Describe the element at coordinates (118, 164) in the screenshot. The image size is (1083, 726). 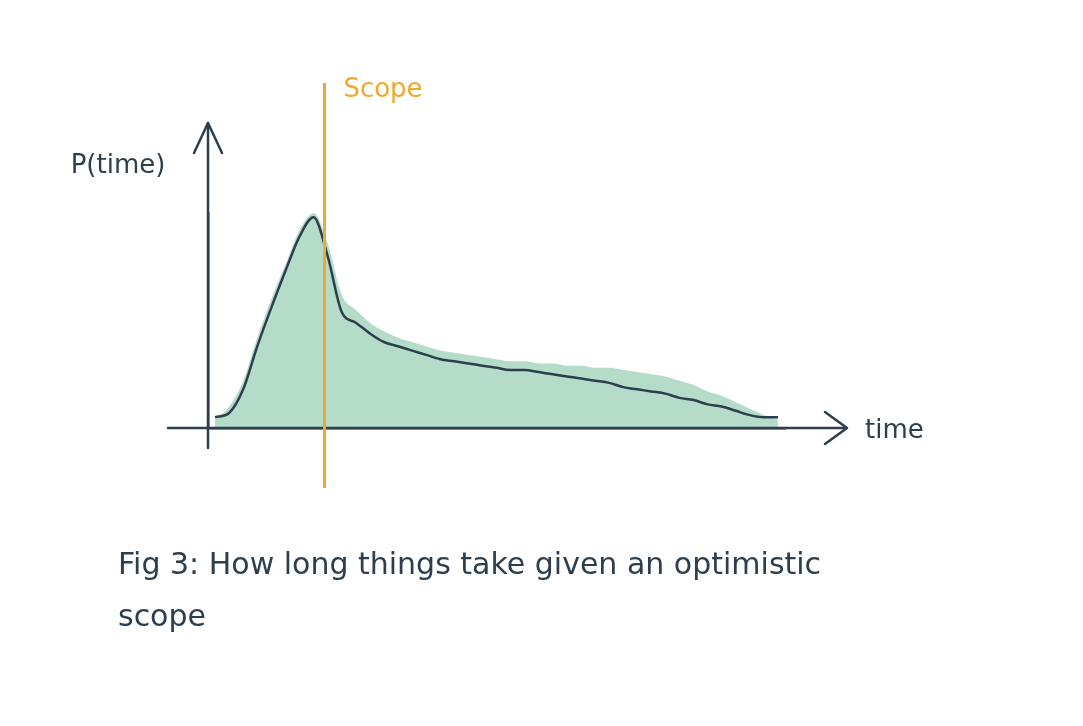
I see `y-axis-title: P(time)` at that location.